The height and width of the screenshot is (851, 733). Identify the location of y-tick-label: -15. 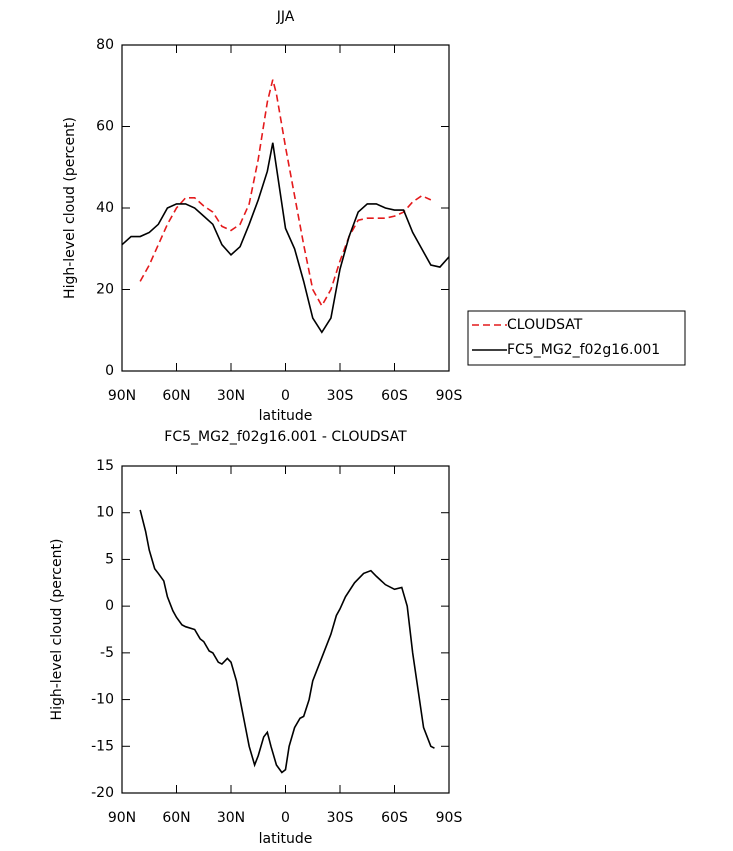
(102, 746).